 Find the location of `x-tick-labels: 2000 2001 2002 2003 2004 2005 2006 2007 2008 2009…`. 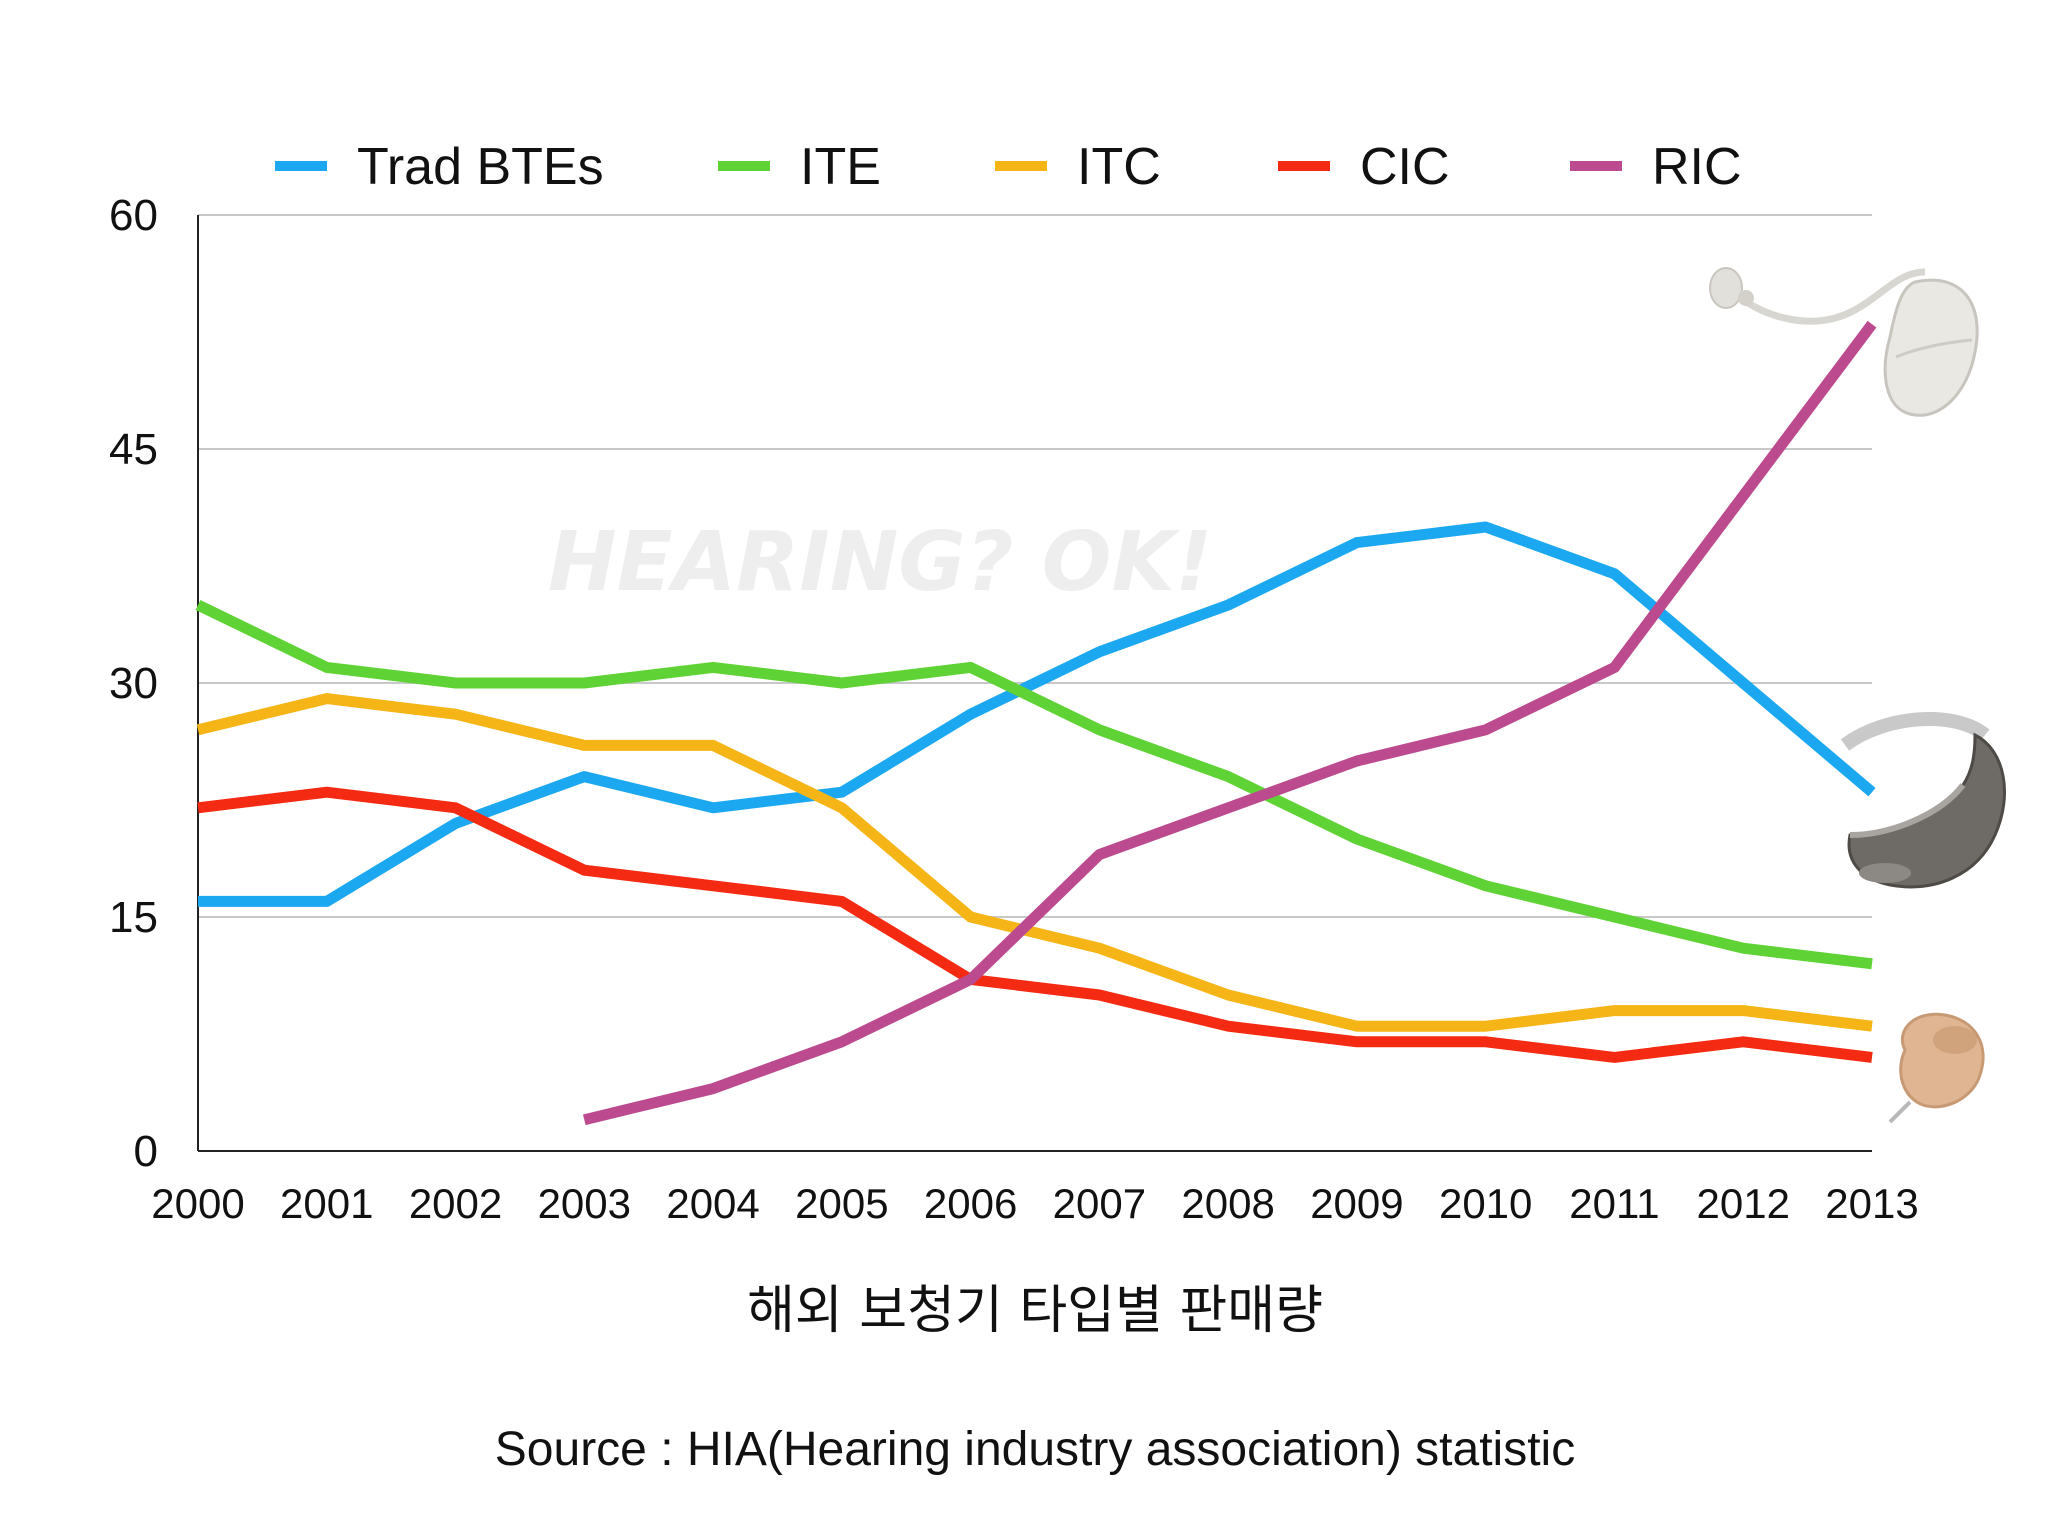

x-tick-labels: 2000 2001 2002 2003 2004 2005 2006 2007 2008 2009… is located at coordinates (1034, 1203).